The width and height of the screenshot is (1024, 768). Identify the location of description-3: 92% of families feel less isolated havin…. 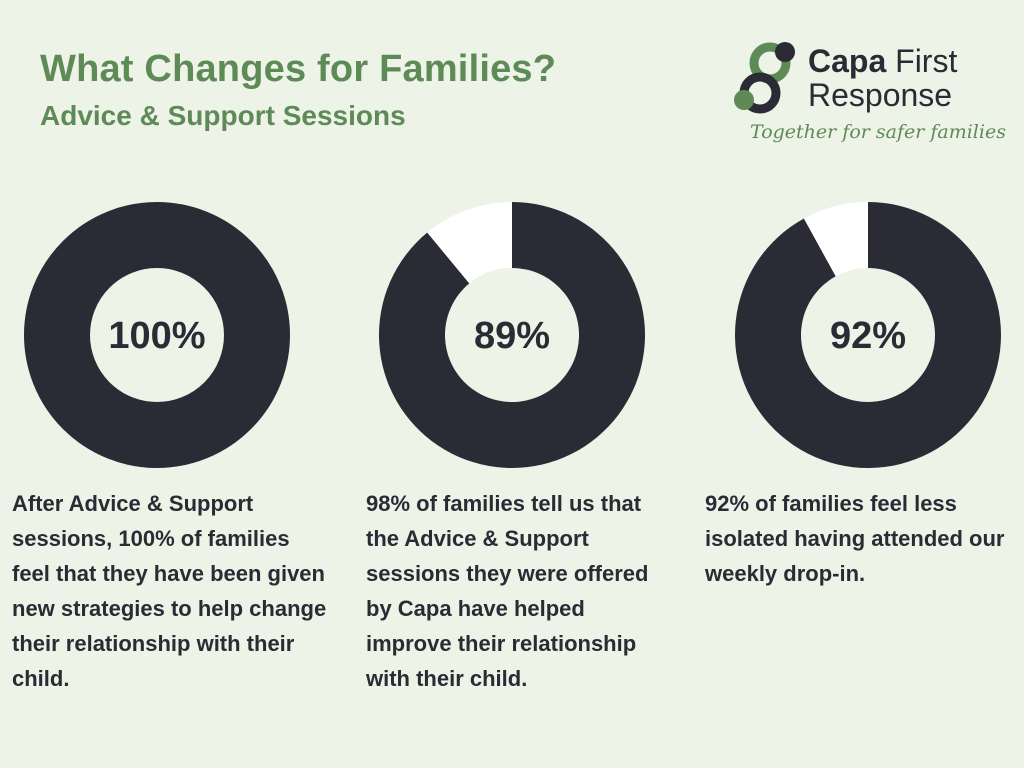
(855, 538).